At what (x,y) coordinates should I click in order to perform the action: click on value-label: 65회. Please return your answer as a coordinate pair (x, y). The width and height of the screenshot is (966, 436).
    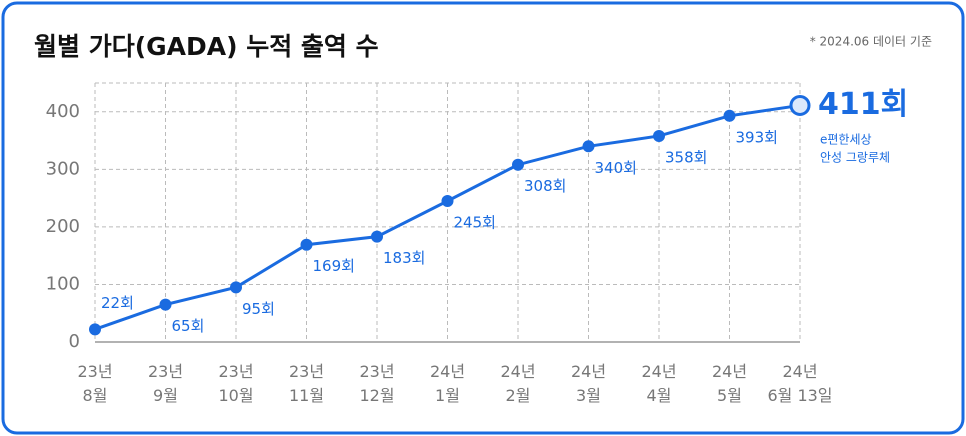
    Looking at the image, I should click on (188, 326).